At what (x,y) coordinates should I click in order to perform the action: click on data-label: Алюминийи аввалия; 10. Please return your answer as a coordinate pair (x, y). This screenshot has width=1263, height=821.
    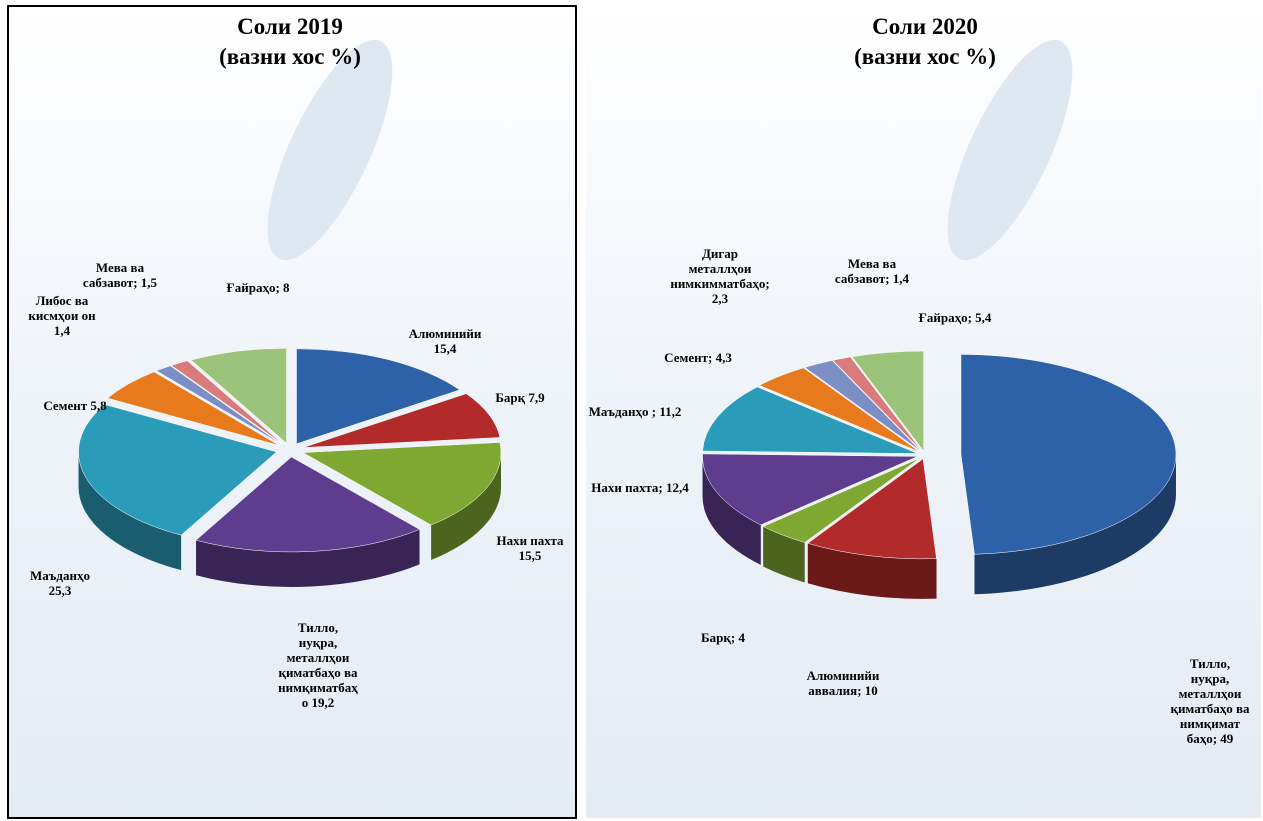
    Looking at the image, I should click on (843, 683).